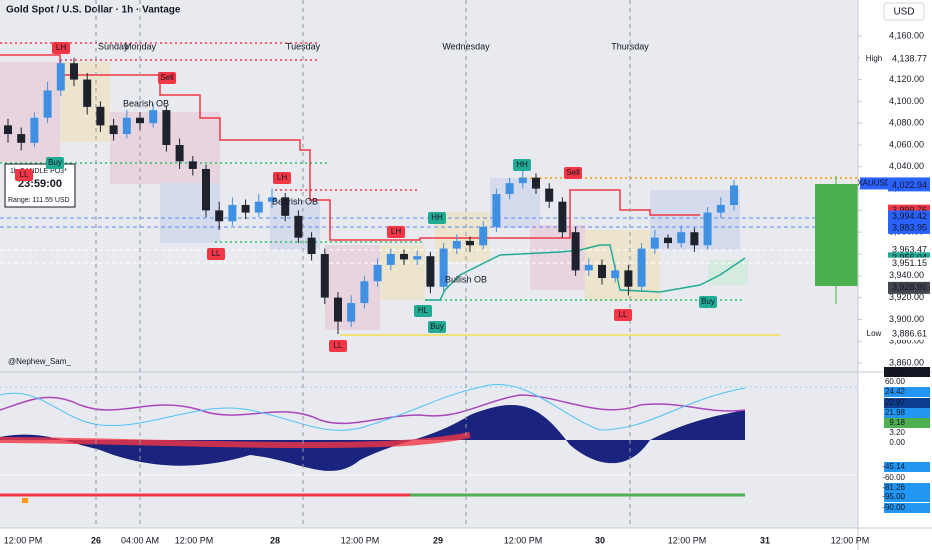  I want to click on y-tick-label: 3,880.00, so click(906, 341).